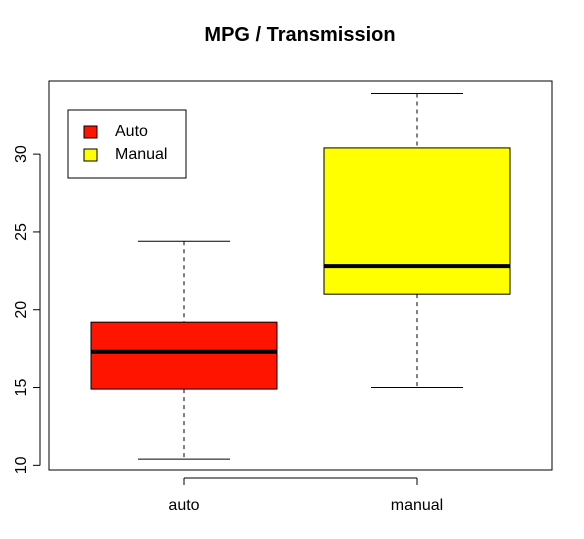  What do you see at coordinates (183, 505) in the screenshot?
I see `x-tick-label-auto: auto` at bounding box center [183, 505].